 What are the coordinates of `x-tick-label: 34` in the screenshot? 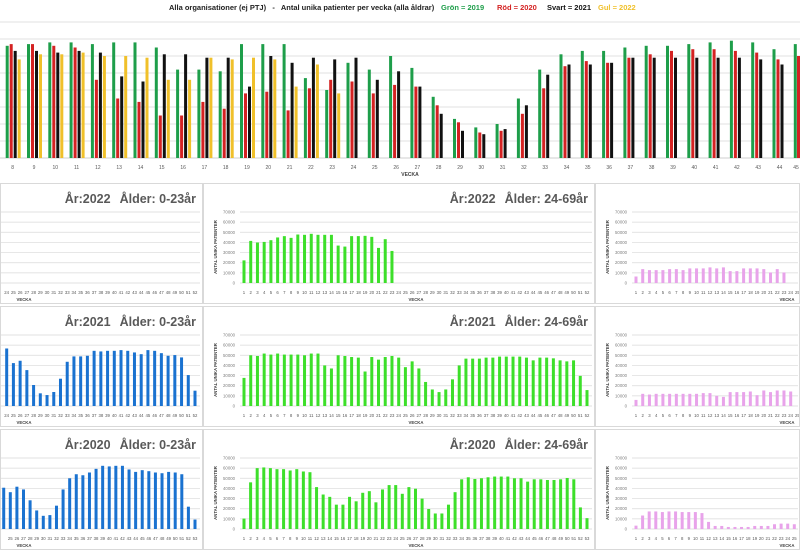 It's located at (69, 538).